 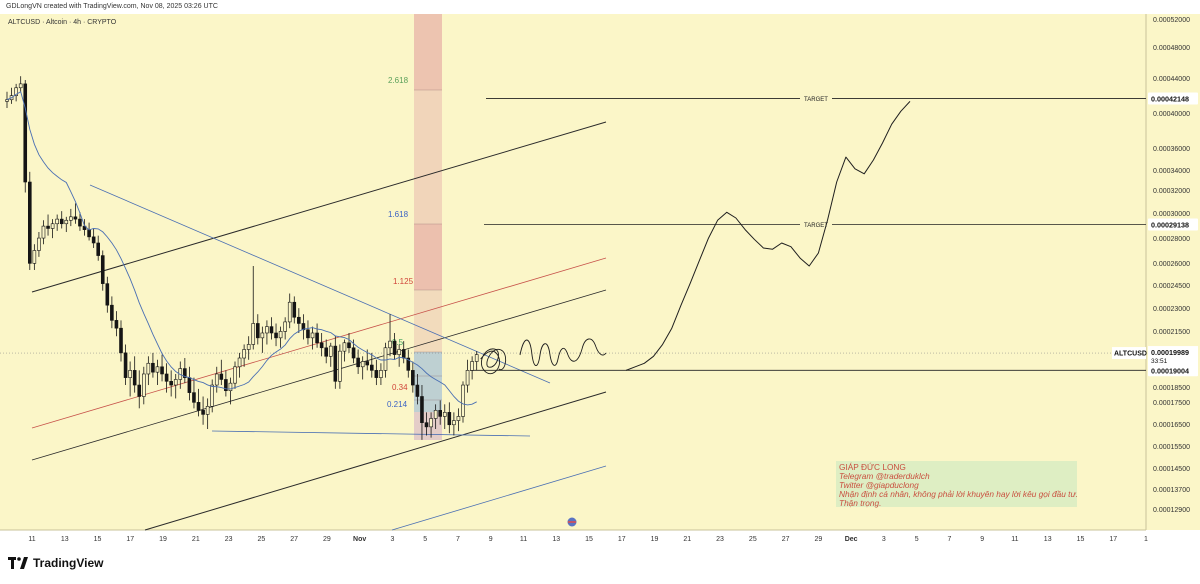 What do you see at coordinates (1170, 370) in the screenshot?
I see `support-price-tag: 0.00019004` at bounding box center [1170, 370].